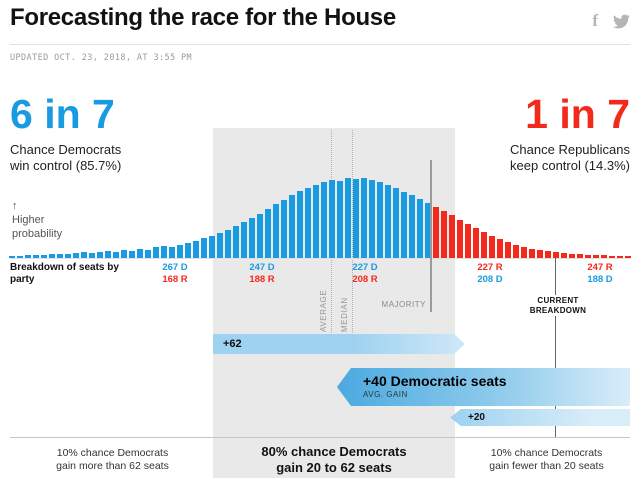  What do you see at coordinates (558, 300) in the screenshot?
I see `current-label-line1: CURRENT` at bounding box center [558, 300].